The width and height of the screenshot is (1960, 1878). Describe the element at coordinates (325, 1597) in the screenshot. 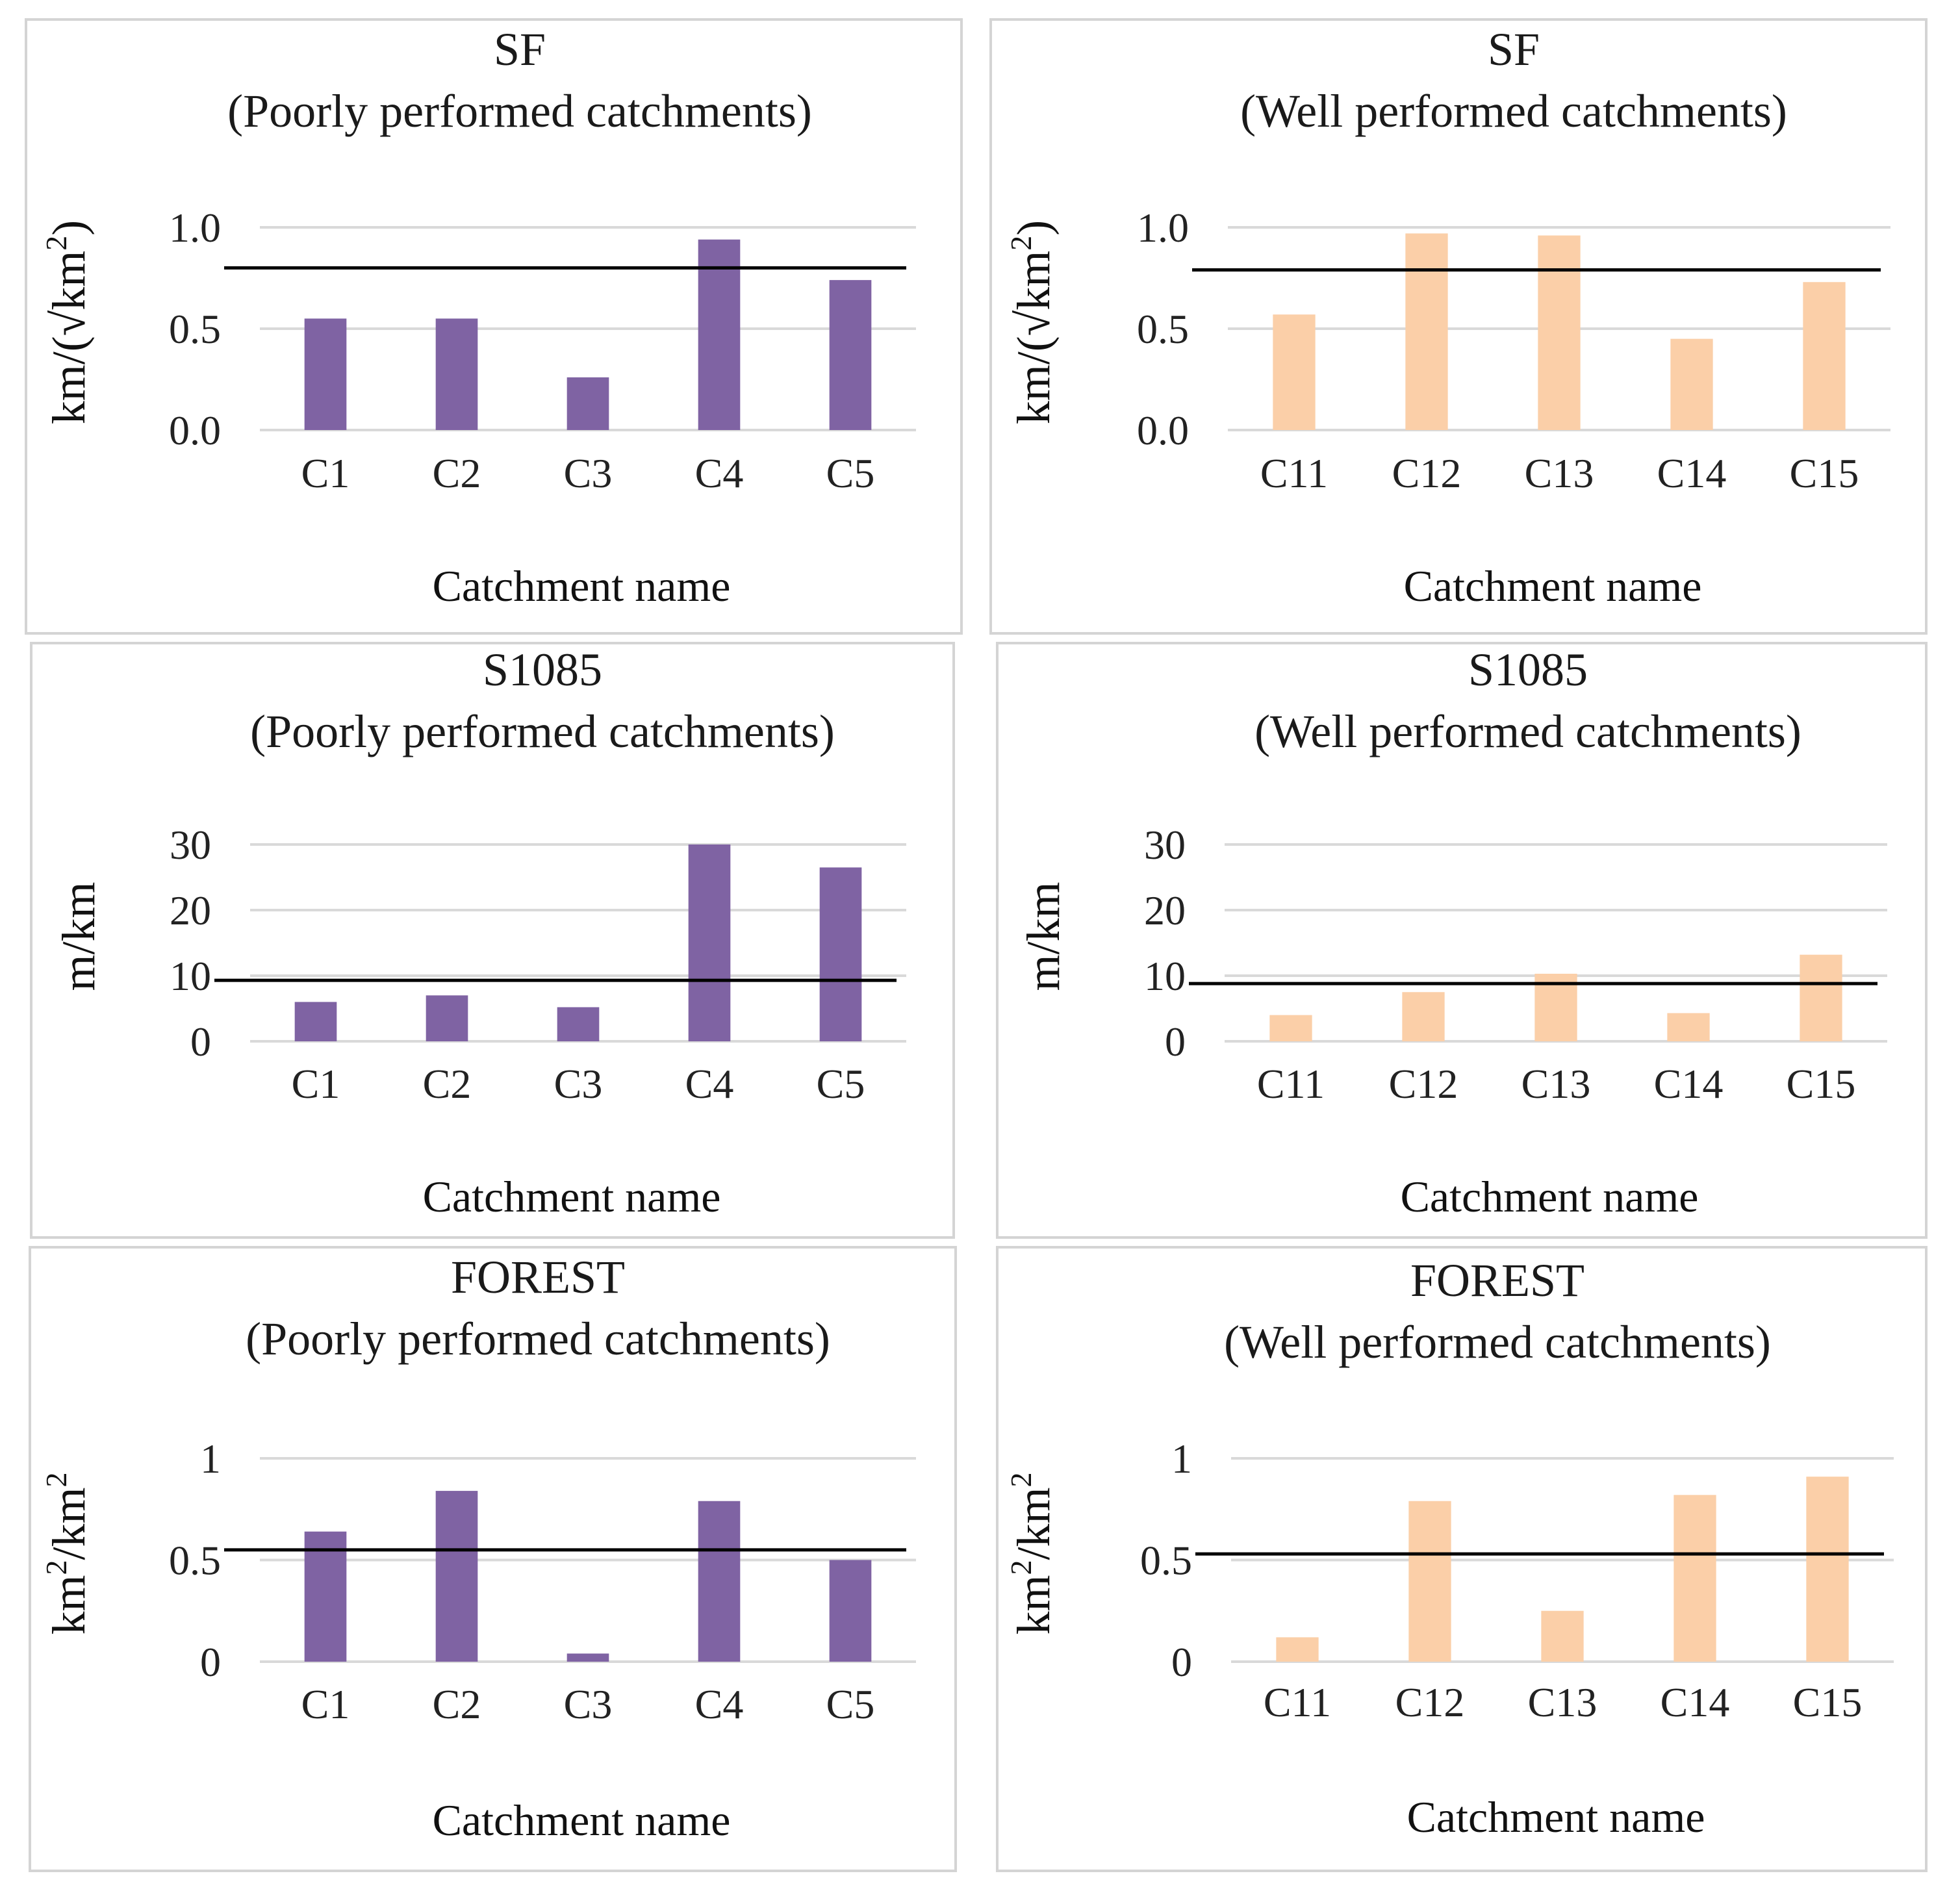

I see `bar-c1` at that location.